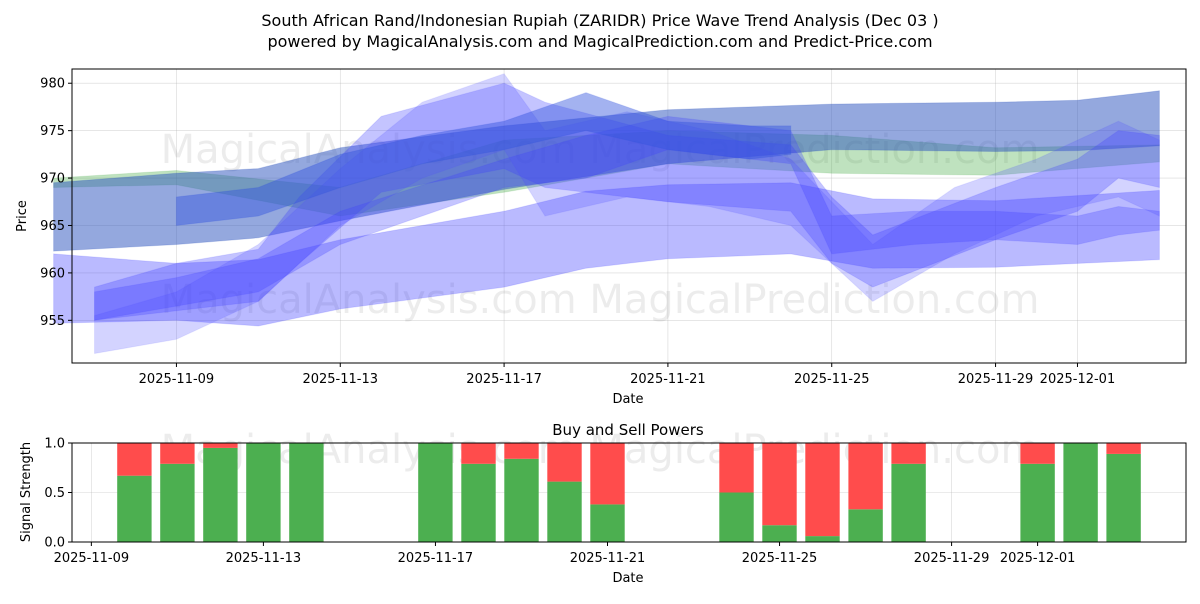 The width and height of the screenshot is (1200, 604). Describe the element at coordinates (54, 493) in the screenshot. I see `bar-y-tick-label: 0.5` at that location.